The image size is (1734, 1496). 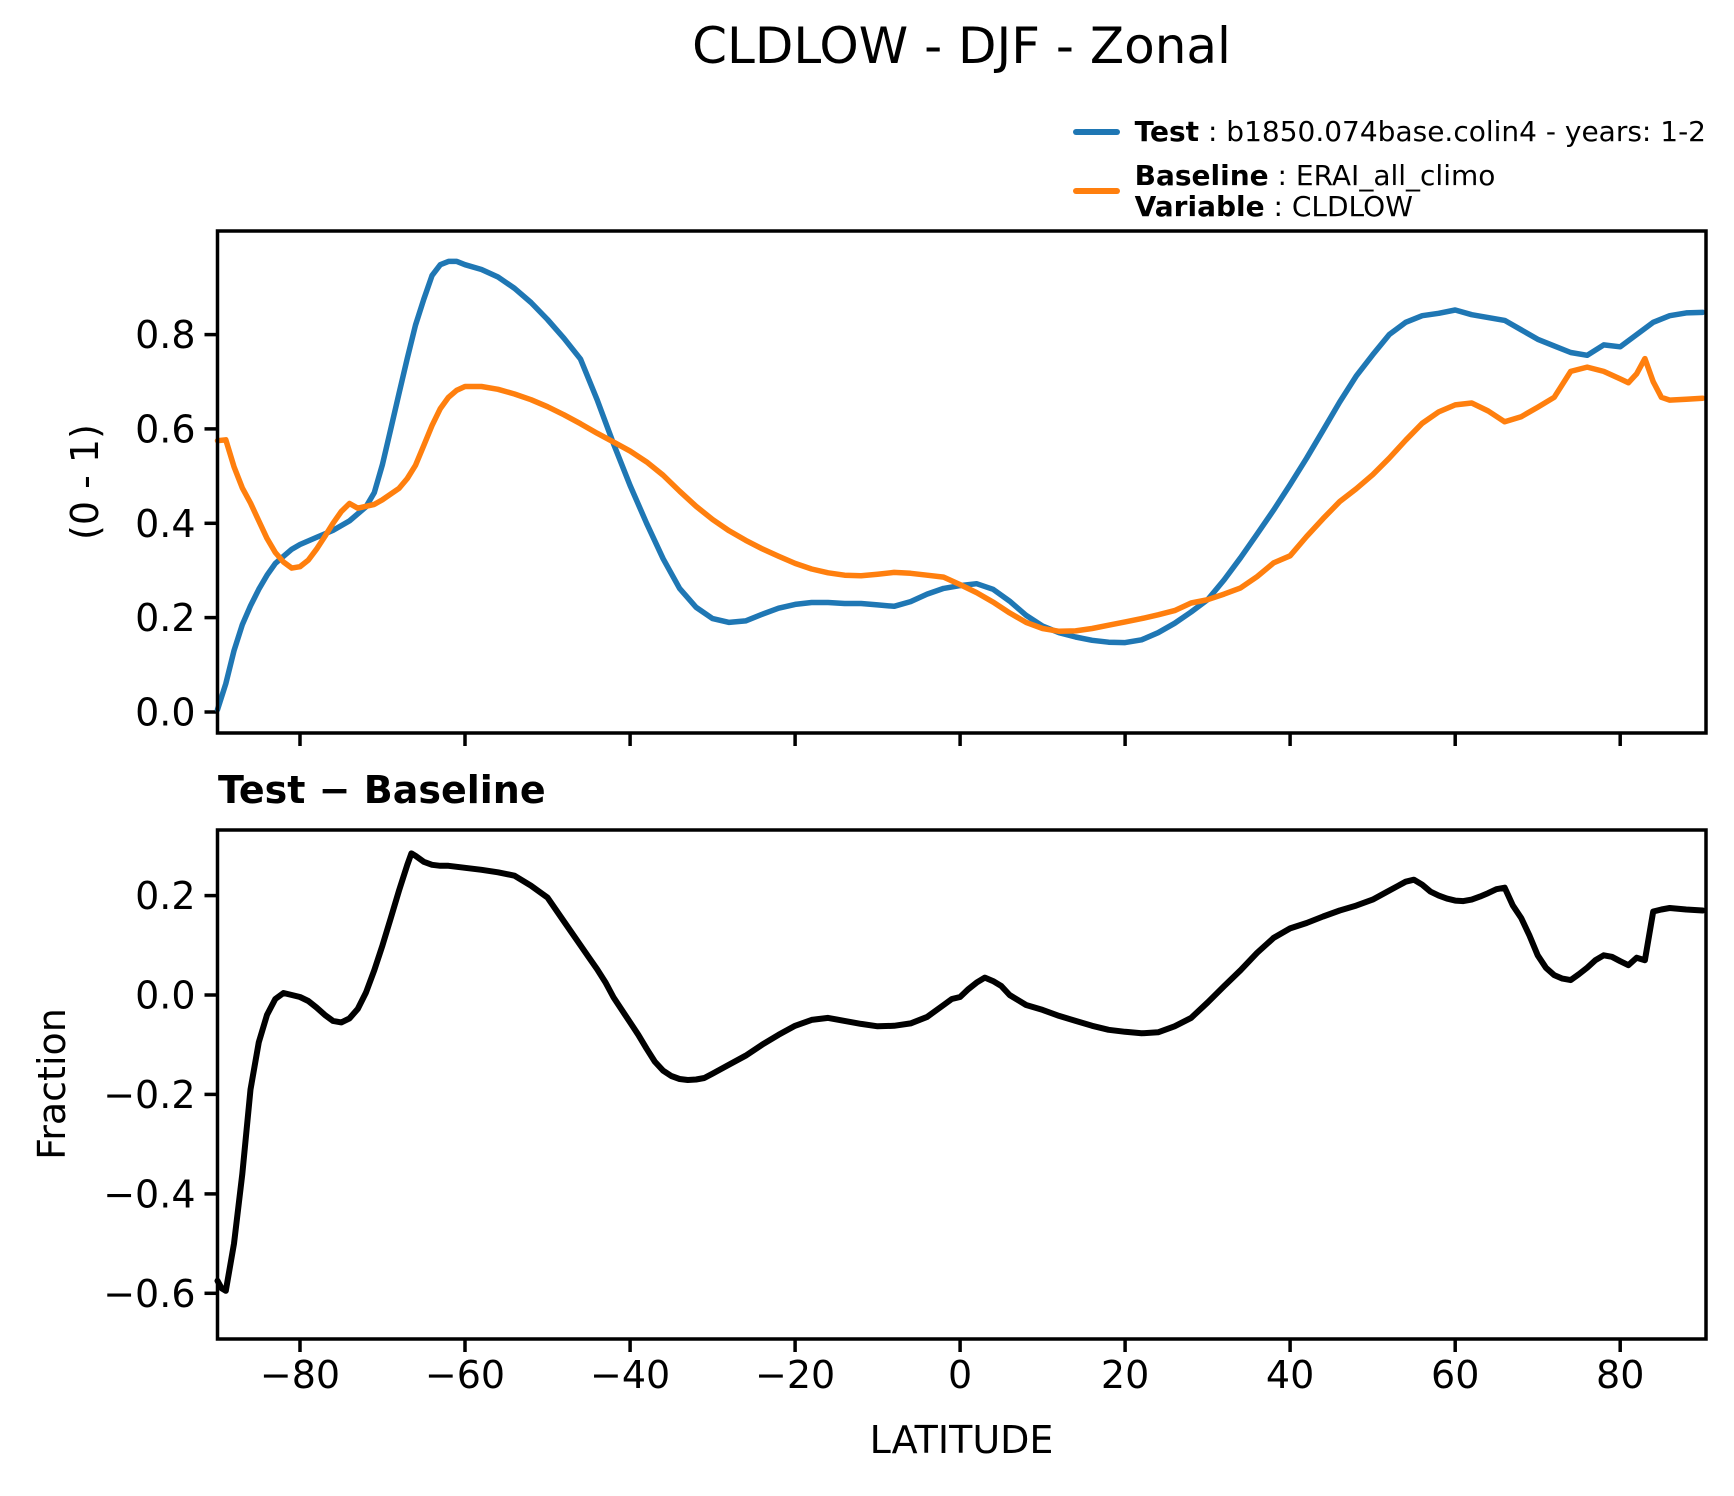 I want to click on legend-baseline-rest: : ERAI_all_climo, so click(x=1382, y=175).